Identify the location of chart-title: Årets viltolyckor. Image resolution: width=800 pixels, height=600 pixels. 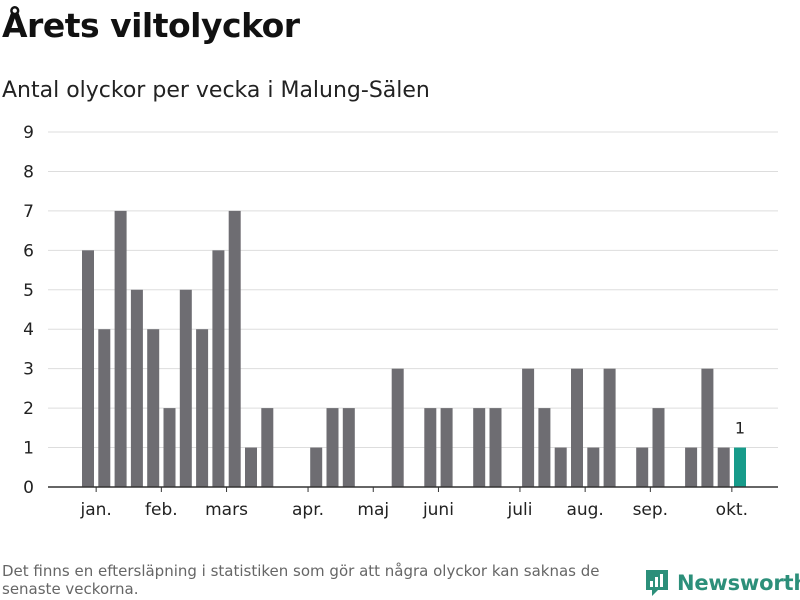
(151, 25).